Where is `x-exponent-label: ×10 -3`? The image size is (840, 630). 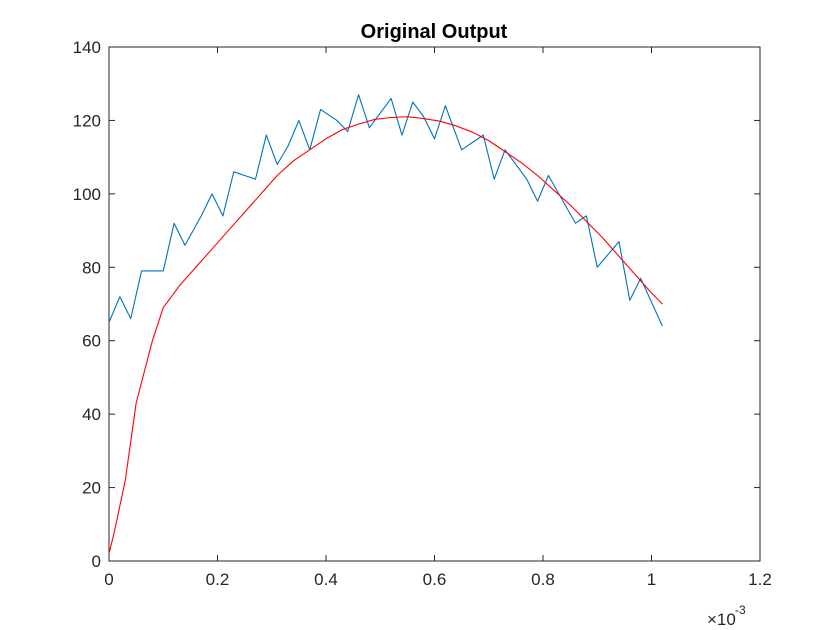
x-exponent-label: ×10 -3 is located at coordinates (726, 616).